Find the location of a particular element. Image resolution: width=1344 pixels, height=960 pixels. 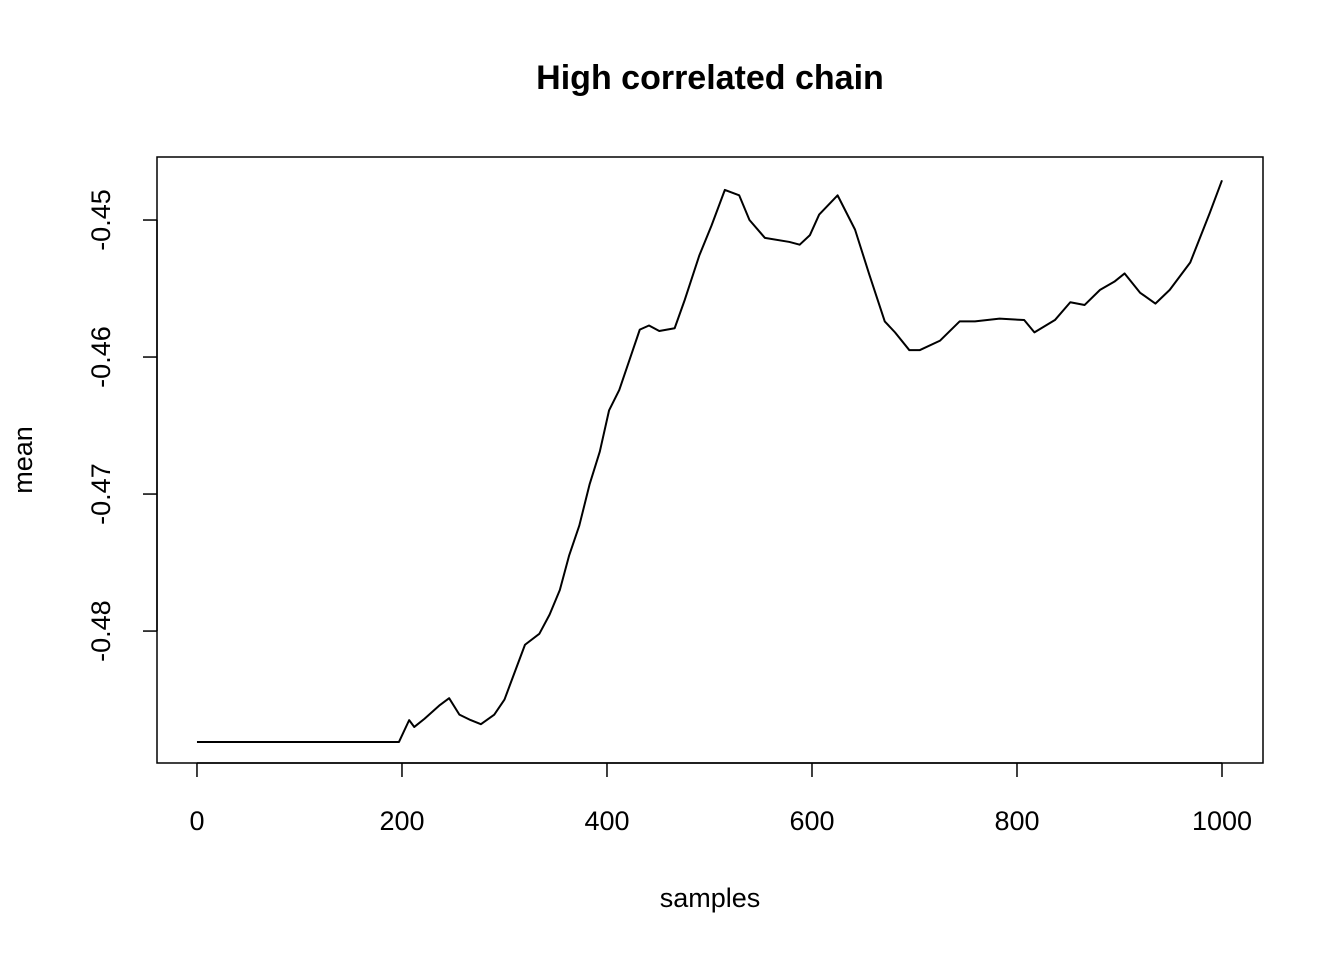

x-axis-label: samples is located at coordinates (710, 898).